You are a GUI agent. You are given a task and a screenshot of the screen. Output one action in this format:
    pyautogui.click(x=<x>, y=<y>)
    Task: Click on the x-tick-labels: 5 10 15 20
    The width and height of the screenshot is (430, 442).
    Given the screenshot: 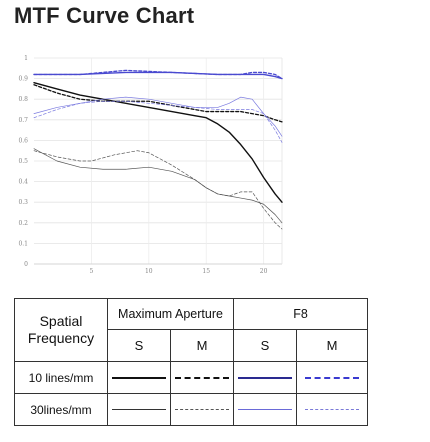 What is the action you would take?
    pyautogui.click(x=178, y=271)
    